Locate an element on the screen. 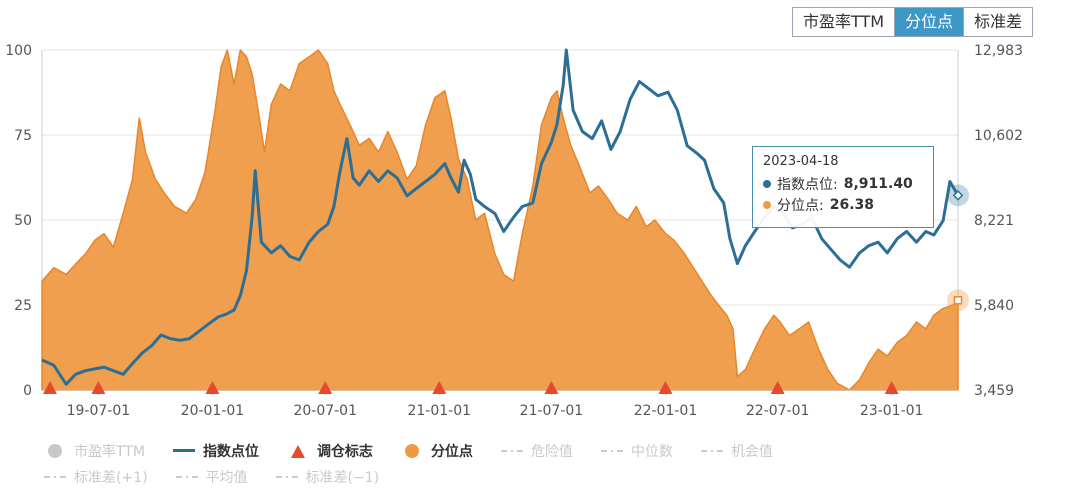 Image resolution: width=1073 pixels, height=493 pixels. metric-tab-group: 市盈率TTM 分位点 标准差 is located at coordinates (913, 22).